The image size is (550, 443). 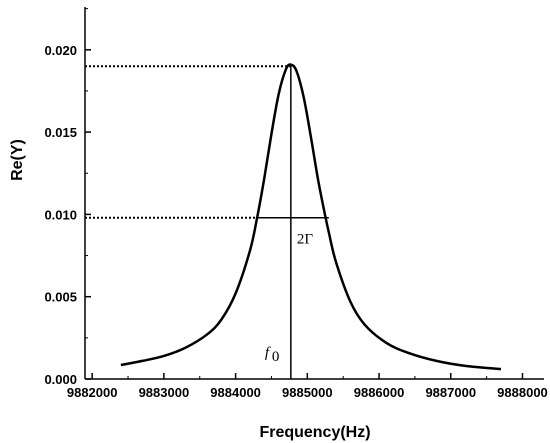 What do you see at coordinates (379, 392) in the screenshot?
I see `x-tick-label: 9886000` at bounding box center [379, 392].